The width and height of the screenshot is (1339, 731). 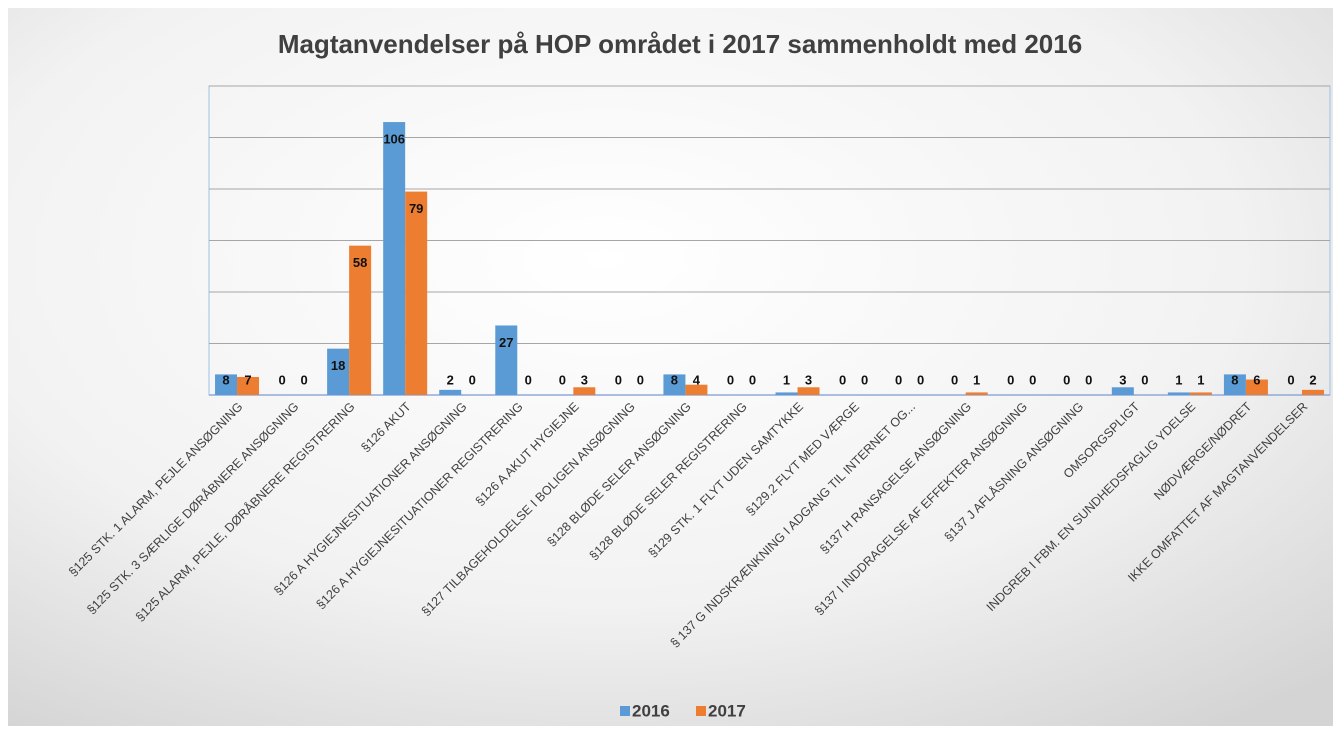 What do you see at coordinates (1256, 379) in the screenshot?
I see `data-label: 6` at bounding box center [1256, 379].